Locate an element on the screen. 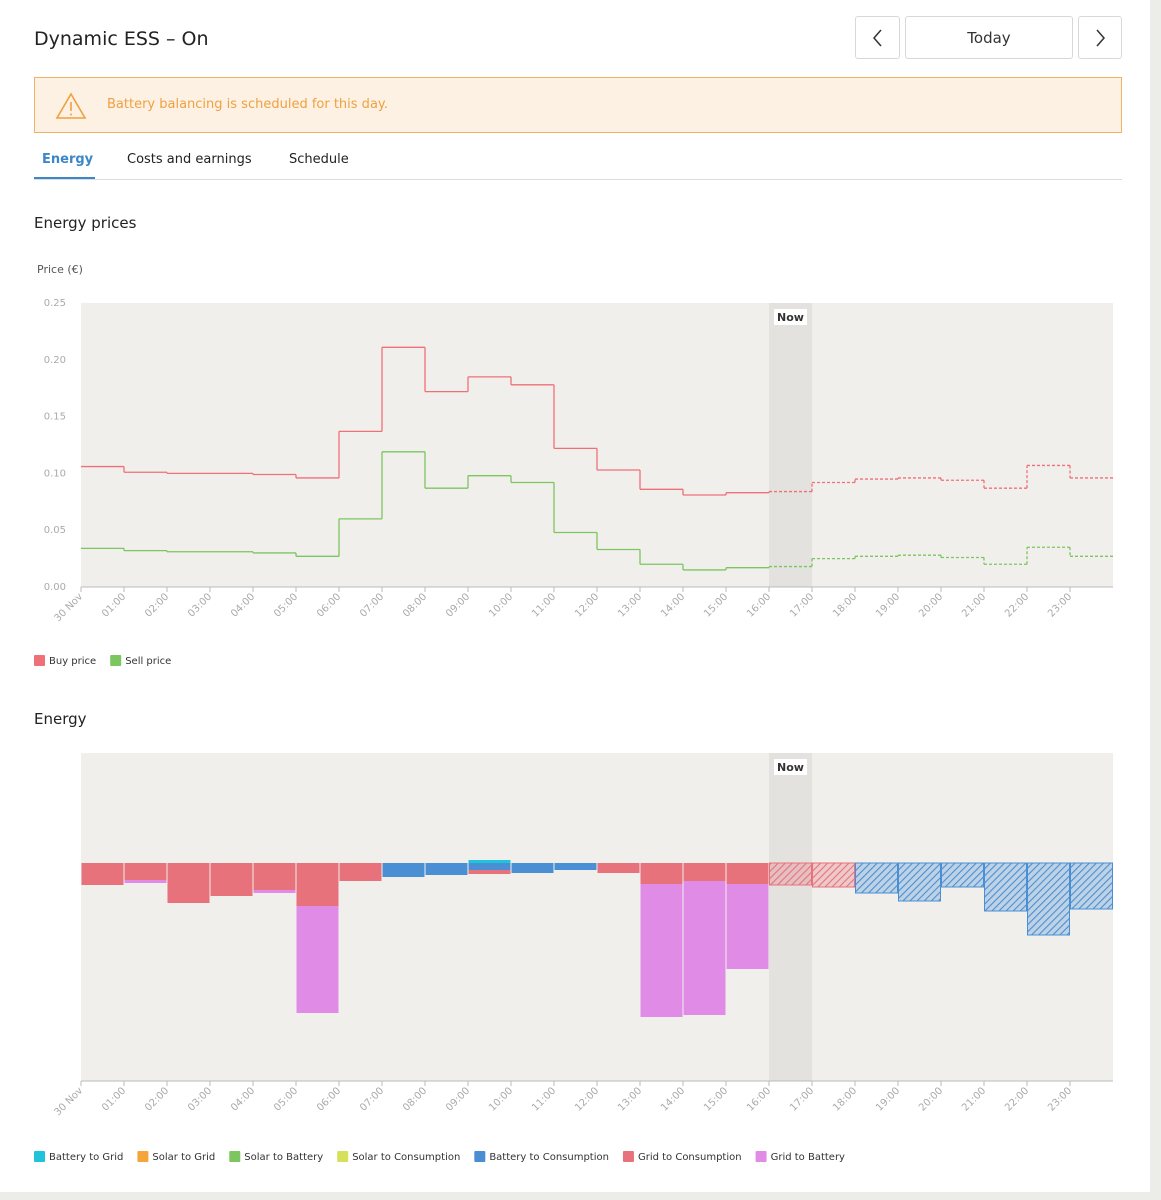  page-title: Dynamic ESS – On is located at coordinates (121, 39).